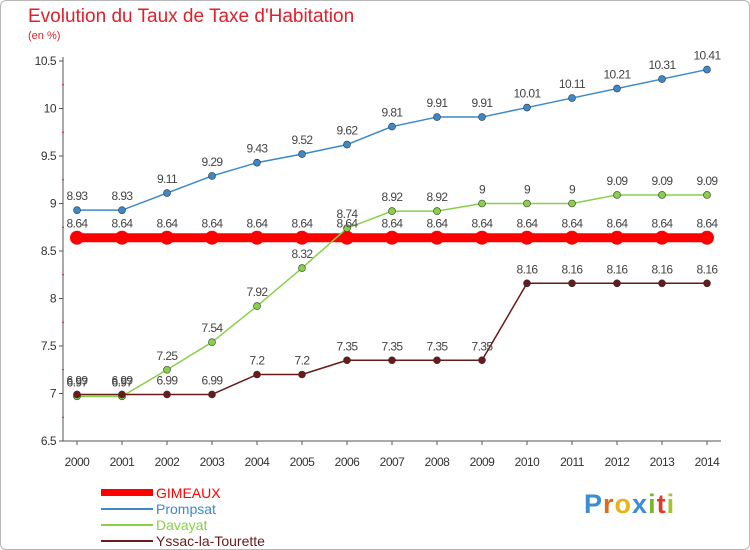 This screenshot has width=750, height=550. I want to click on x-tick-label: 2000, so click(78, 462).